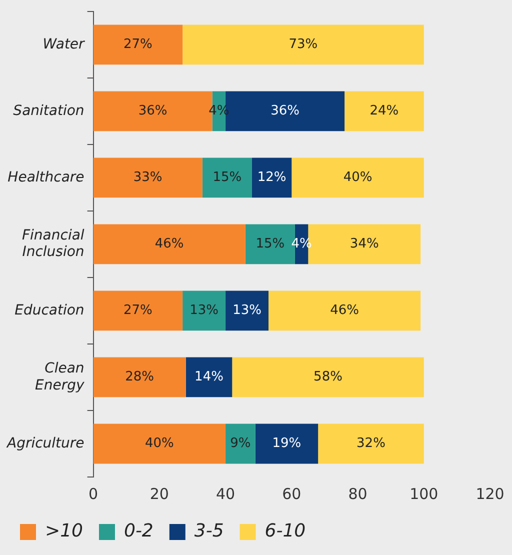 The height and width of the screenshot is (555, 512). I want to click on legend-label: 0-2, so click(139, 531).